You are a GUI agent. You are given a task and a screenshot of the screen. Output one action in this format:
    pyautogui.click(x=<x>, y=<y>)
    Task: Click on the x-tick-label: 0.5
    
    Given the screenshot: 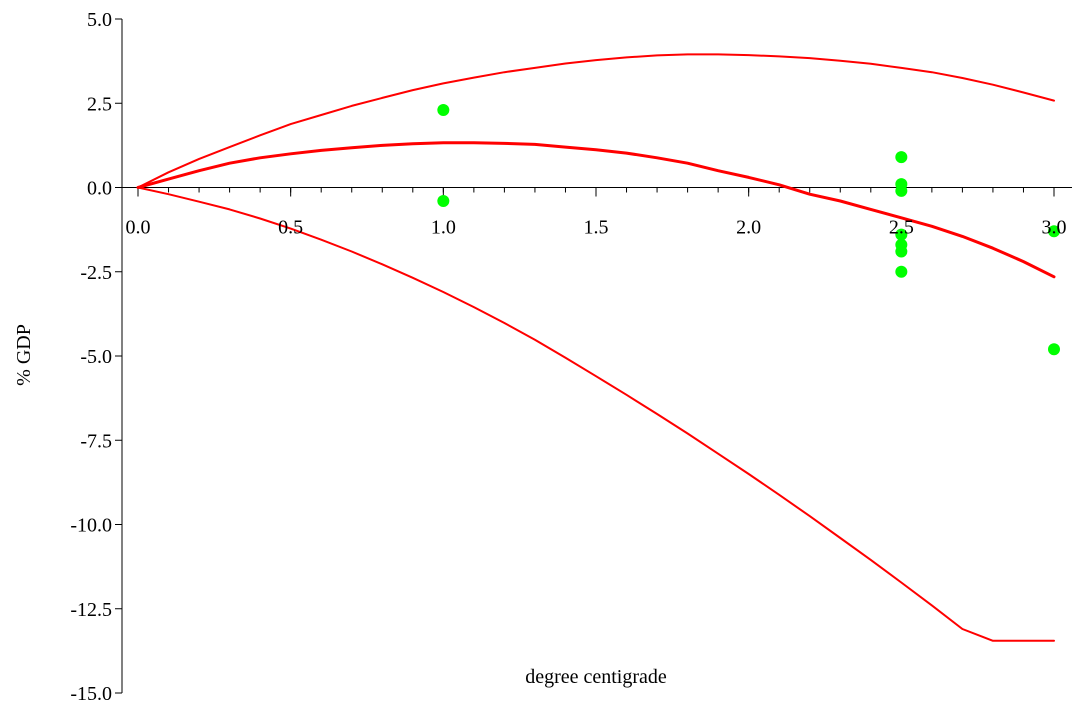 What is the action you would take?
    pyautogui.click(x=290, y=228)
    